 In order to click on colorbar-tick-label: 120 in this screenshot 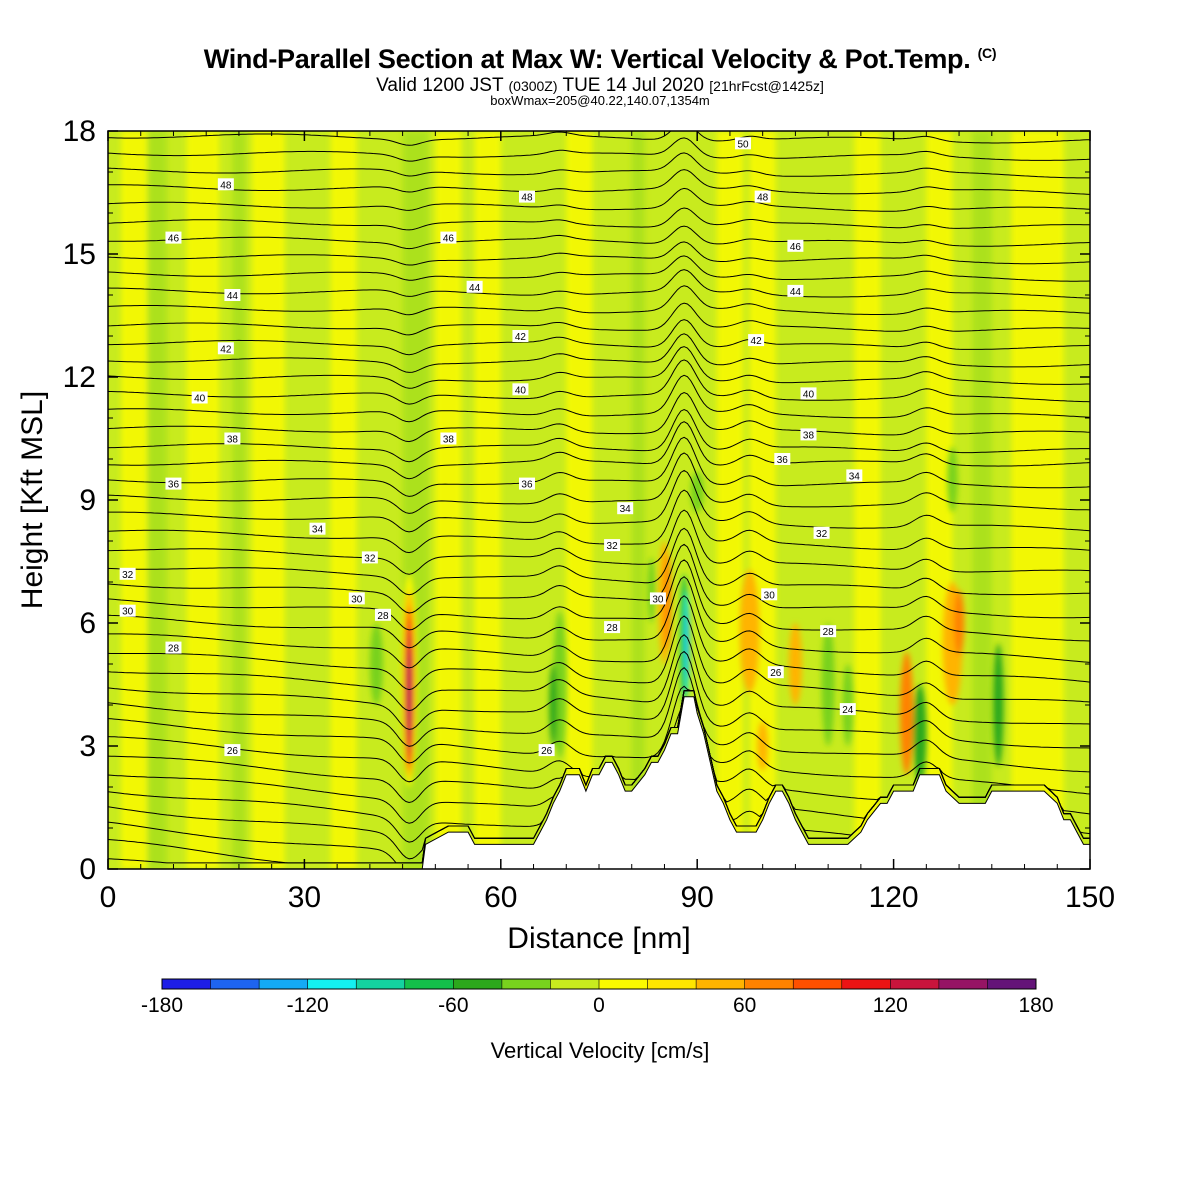, I will do `click(890, 1005)`.